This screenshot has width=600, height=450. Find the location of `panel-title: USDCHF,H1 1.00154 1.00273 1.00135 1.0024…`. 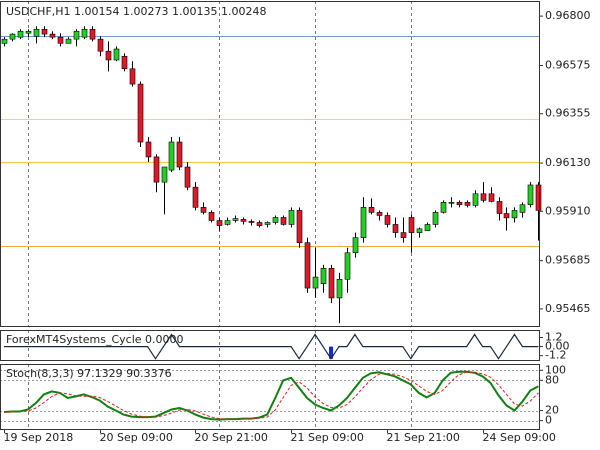

panel-title: USDCHF,H1 1.00154 1.00273 1.00135 1.0024… is located at coordinates (136, 11).